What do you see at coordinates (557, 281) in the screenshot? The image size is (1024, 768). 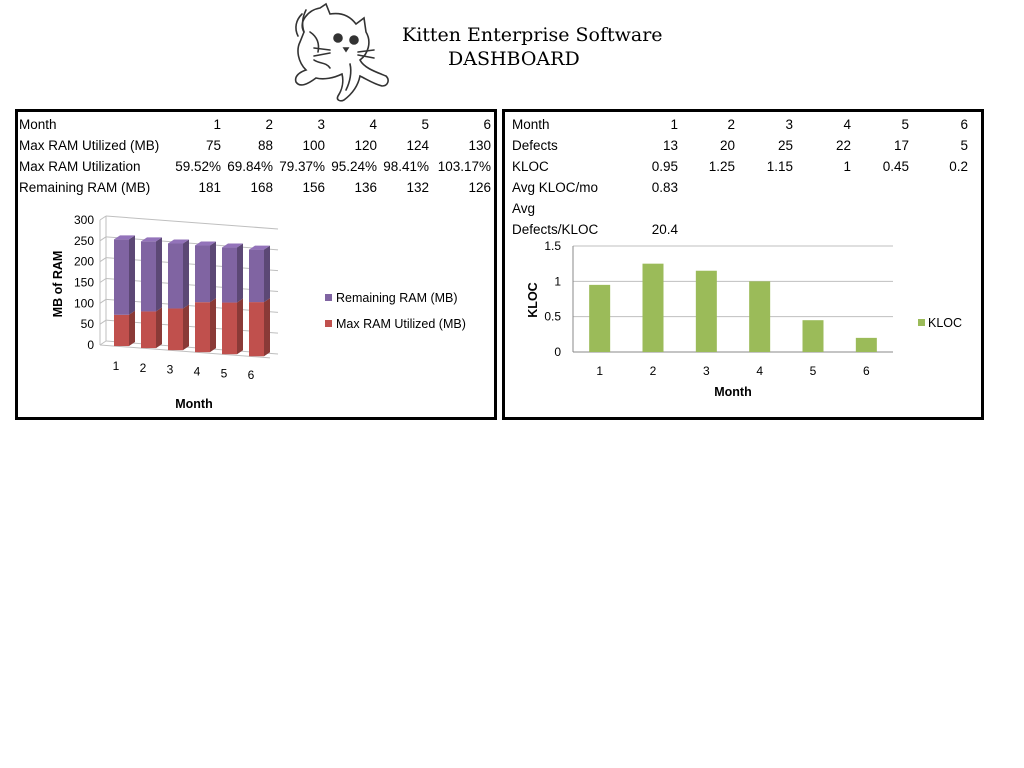 I see `y-tick-label: 1` at bounding box center [557, 281].